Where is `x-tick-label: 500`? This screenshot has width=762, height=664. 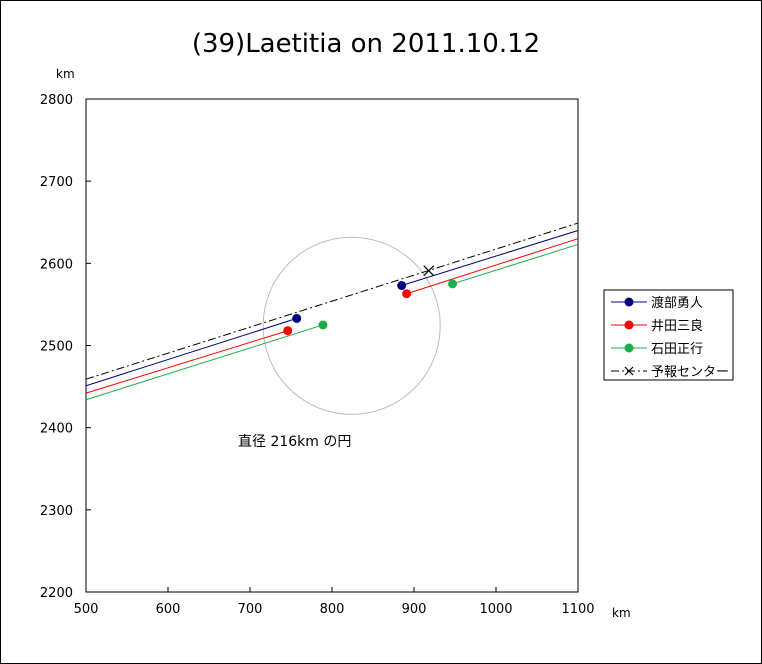 x-tick-label: 500 is located at coordinates (86, 609).